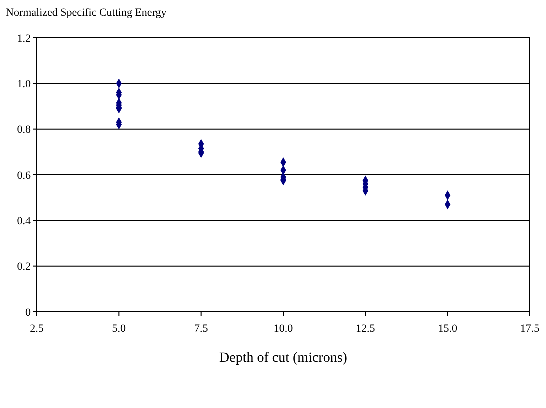 The width and height of the screenshot is (546, 408). Describe the element at coordinates (24, 130) in the screenshot. I see `y-tick-label: 0.8` at that location.